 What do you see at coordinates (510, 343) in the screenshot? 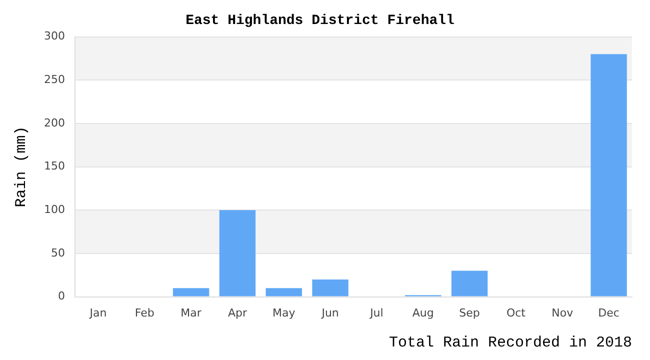
I see `x-axis-title: Total Rain Recorded in 2018` at bounding box center [510, 343].